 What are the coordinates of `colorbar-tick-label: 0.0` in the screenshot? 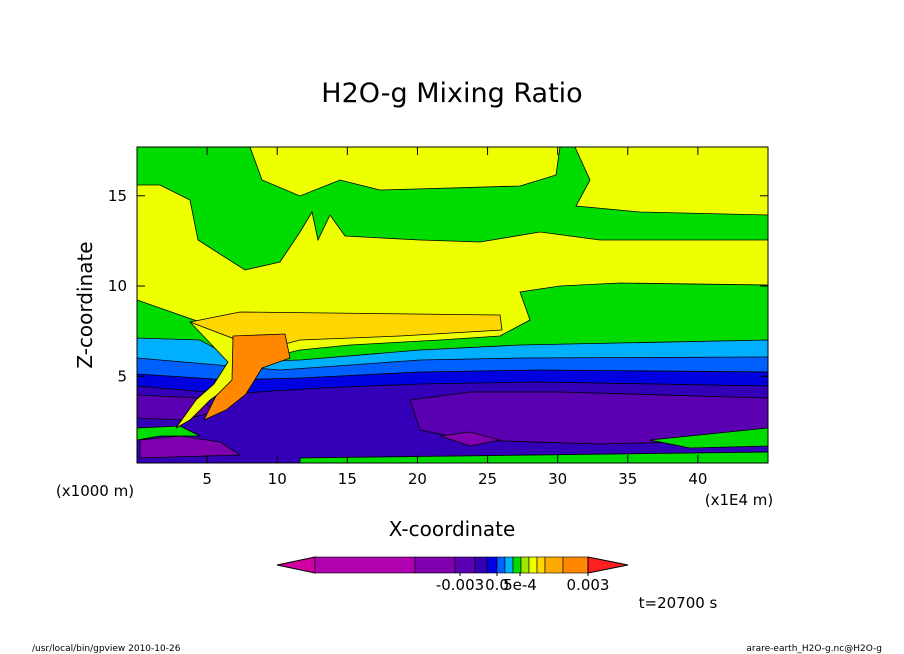 It's located at (497, 585).